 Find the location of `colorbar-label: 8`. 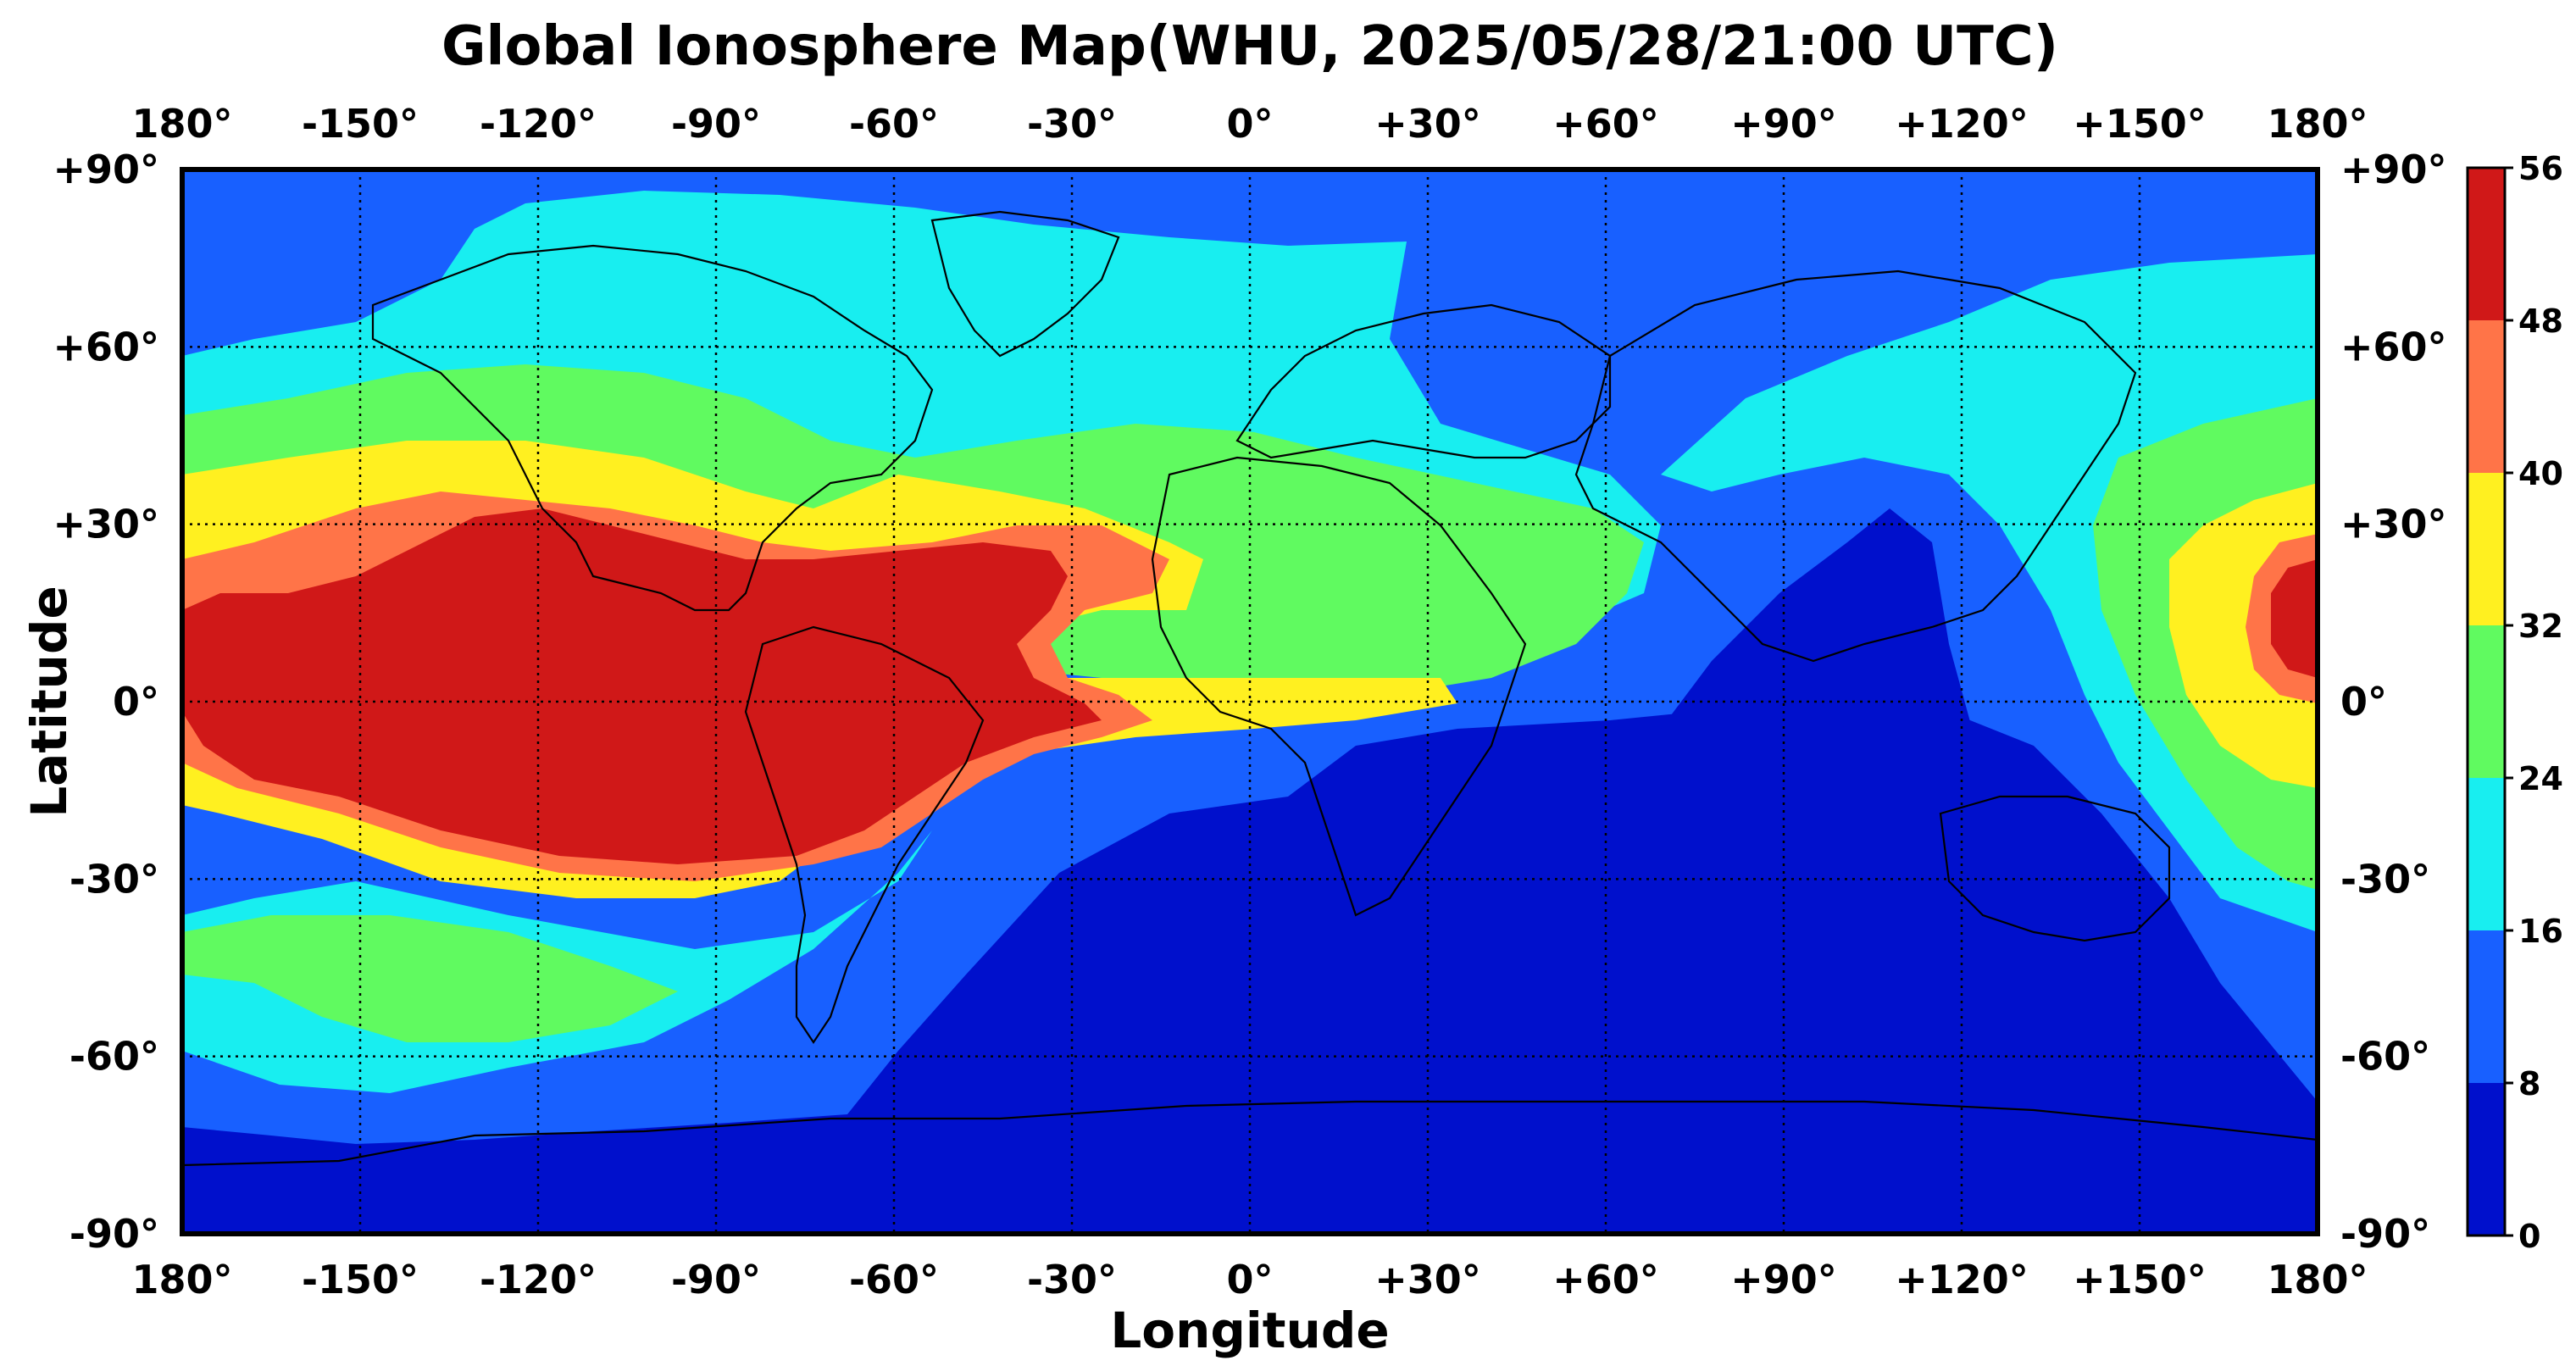

colorbar-label: 8 is located at coordinates (2529, 1083).